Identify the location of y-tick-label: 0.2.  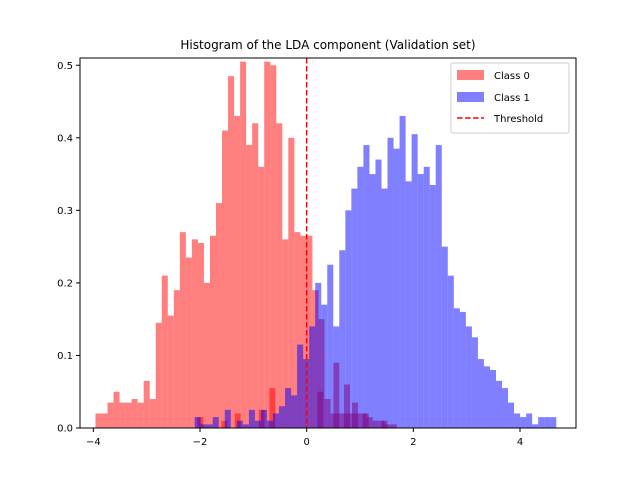
(65, 283).